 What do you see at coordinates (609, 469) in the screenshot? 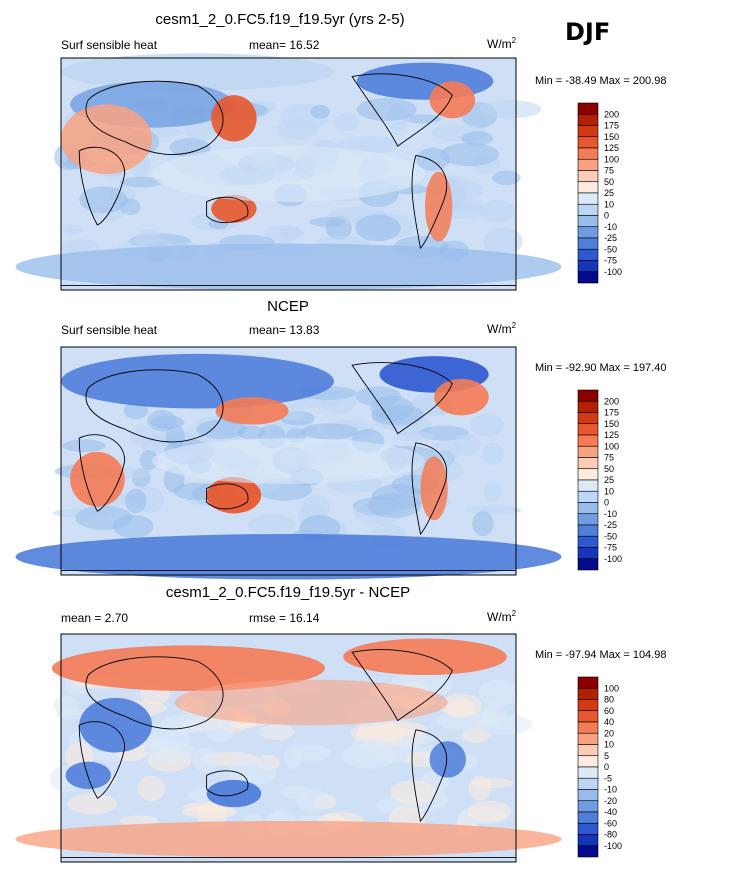
I see `colorbar-tick-label: 50` at bounding box center [609, 469].